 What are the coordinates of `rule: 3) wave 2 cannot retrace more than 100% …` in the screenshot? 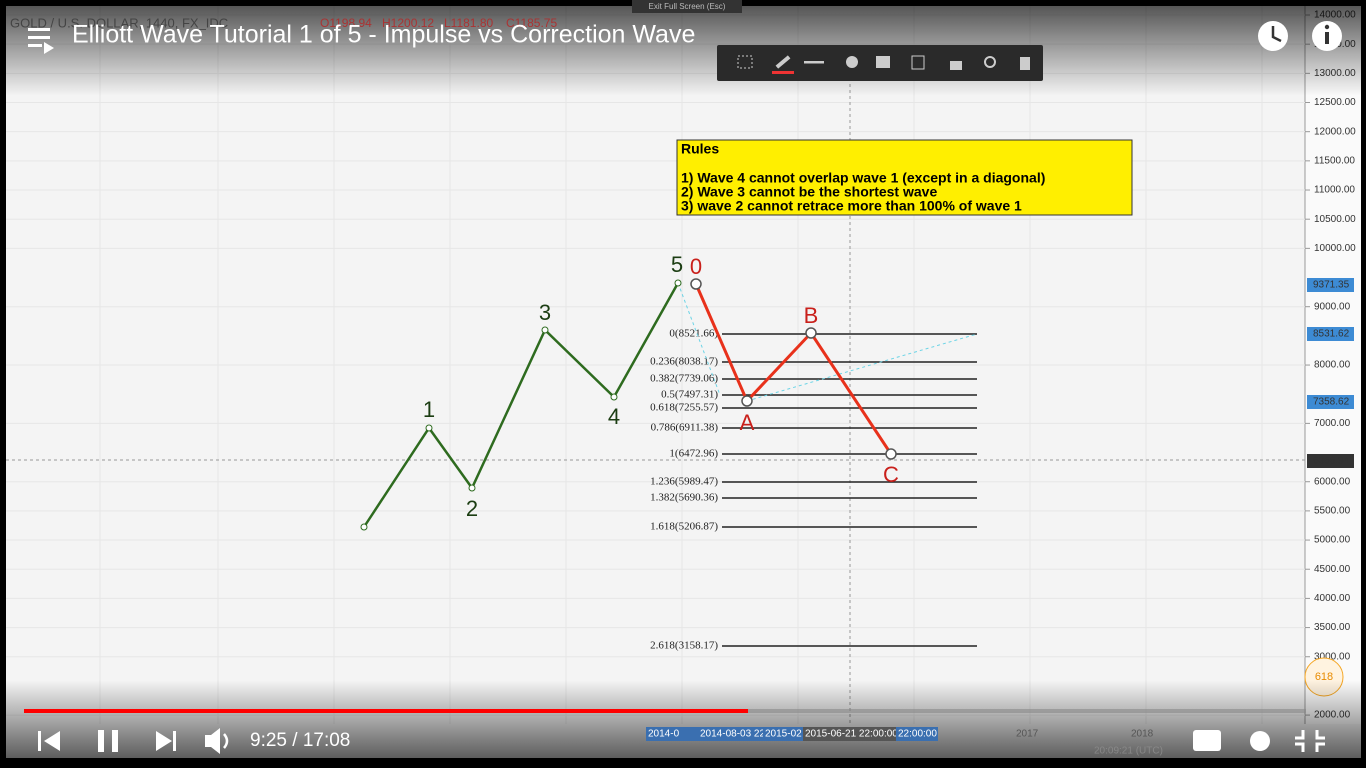 It's located at (851, 206).